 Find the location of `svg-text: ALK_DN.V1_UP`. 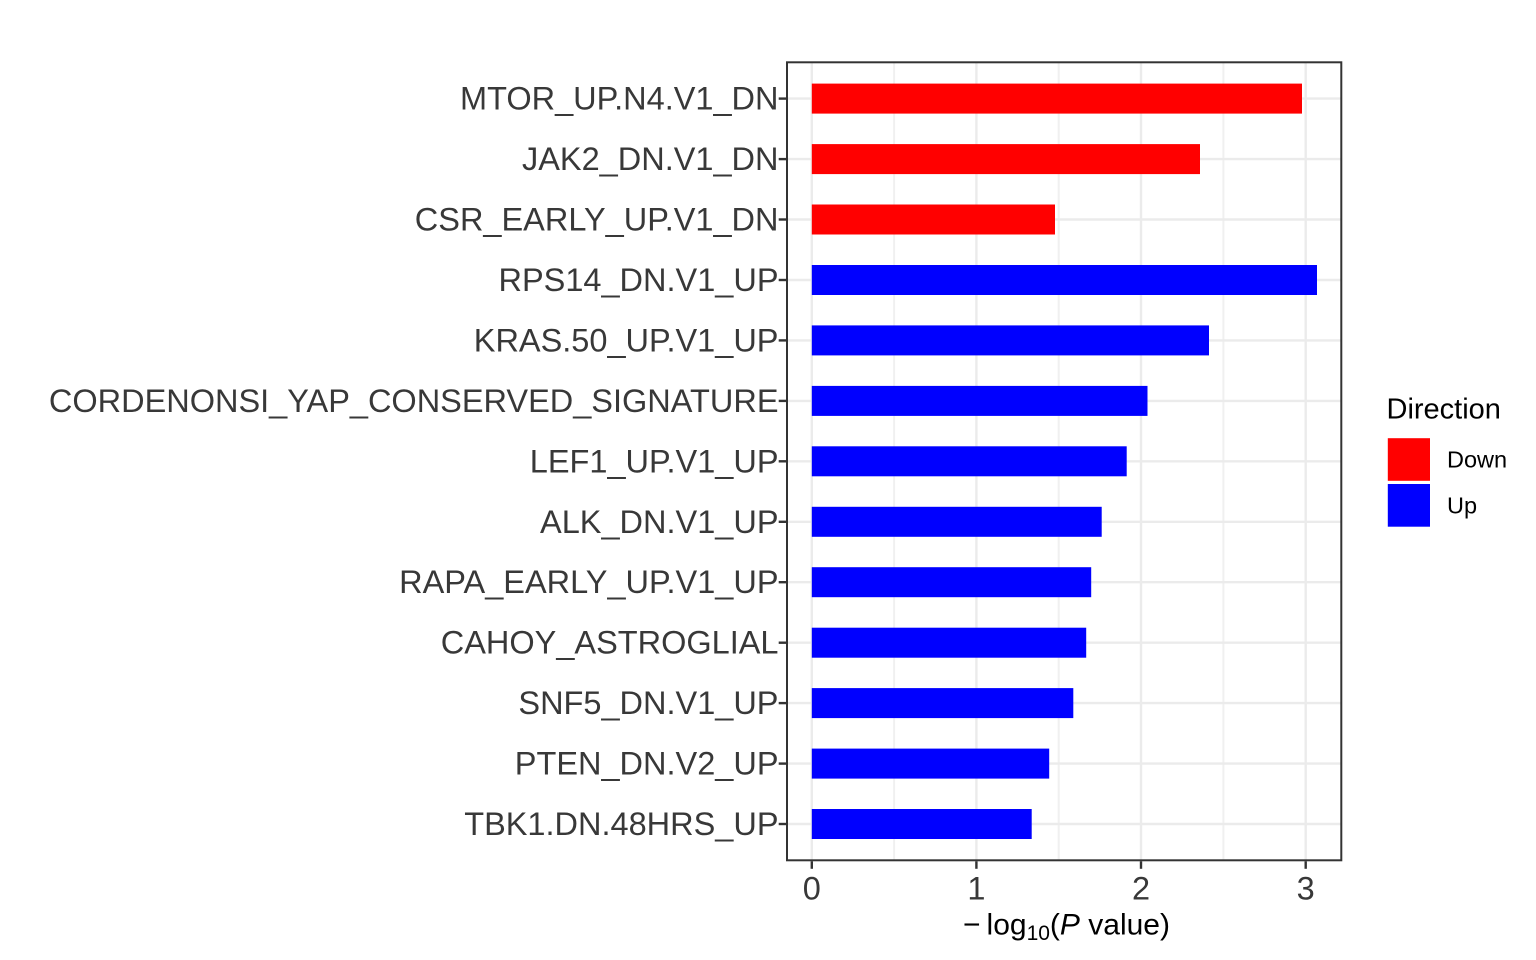

svg-text: ALK_DN.V1_UP is located at coordinates (659, 522).